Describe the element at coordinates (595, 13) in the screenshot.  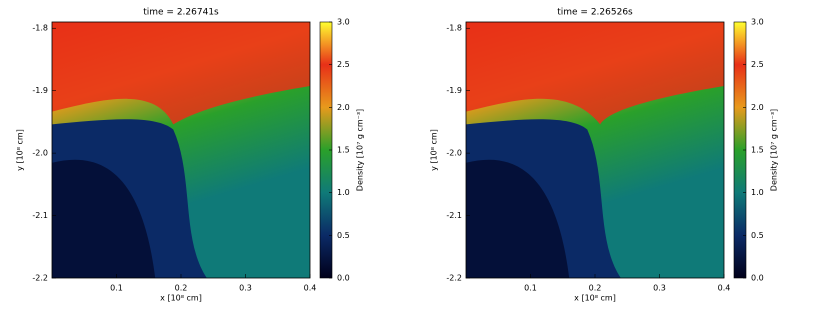
I see `chart-title: time = 2.26526s` at that location.